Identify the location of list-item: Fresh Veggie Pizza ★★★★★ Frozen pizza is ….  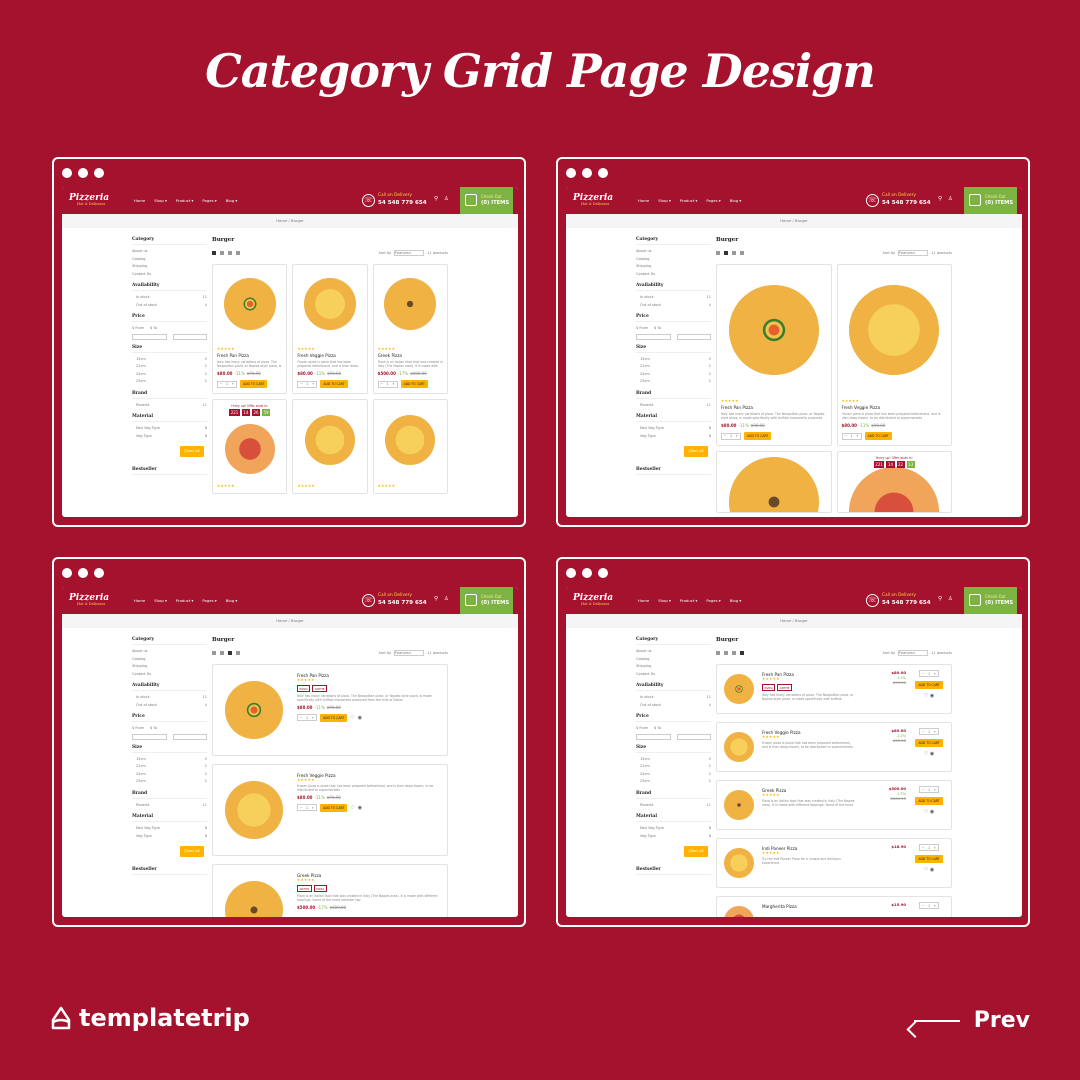
(834, 747).